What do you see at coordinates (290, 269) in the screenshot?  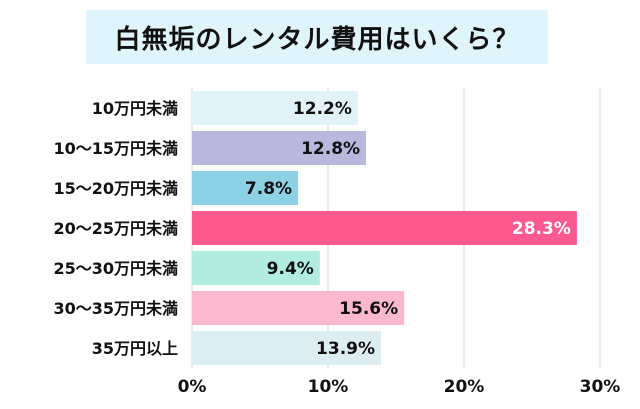 I see `value-label-4: 9.4%` at bounding box center [290, 269].